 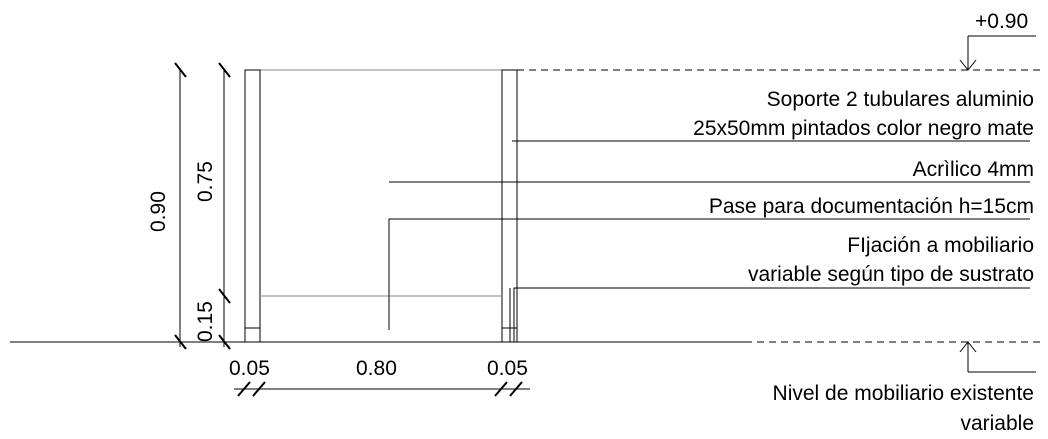 I want to click on dimension-split-height, so click(x=224, y=206).